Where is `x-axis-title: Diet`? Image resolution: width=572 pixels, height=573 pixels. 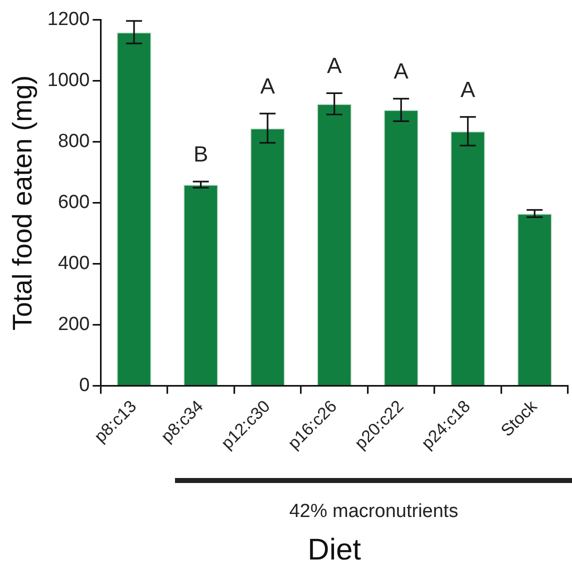
x-axis-title: Diet is located at coordinates (335, 549).